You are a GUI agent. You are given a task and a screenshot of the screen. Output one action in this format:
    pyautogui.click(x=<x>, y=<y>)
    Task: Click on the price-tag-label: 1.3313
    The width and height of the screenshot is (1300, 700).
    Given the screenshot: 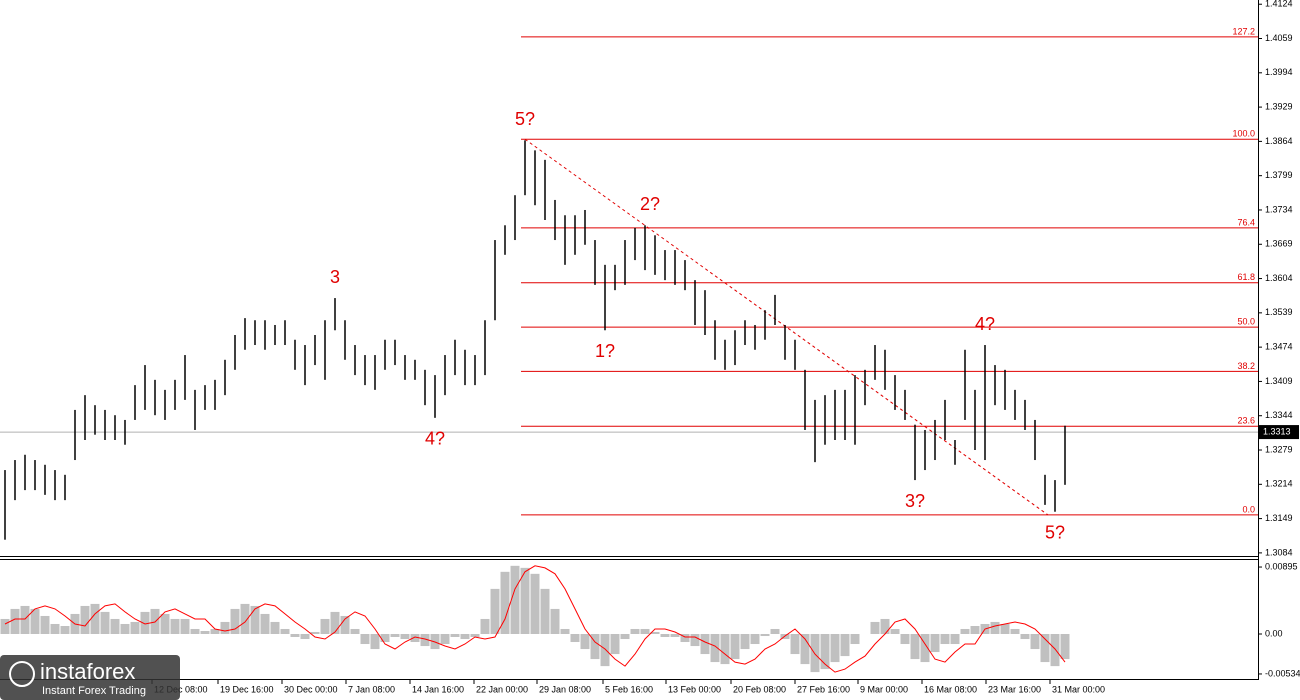 What is the action you would take?
    pyautogui.click(x=1277, y=431)
    